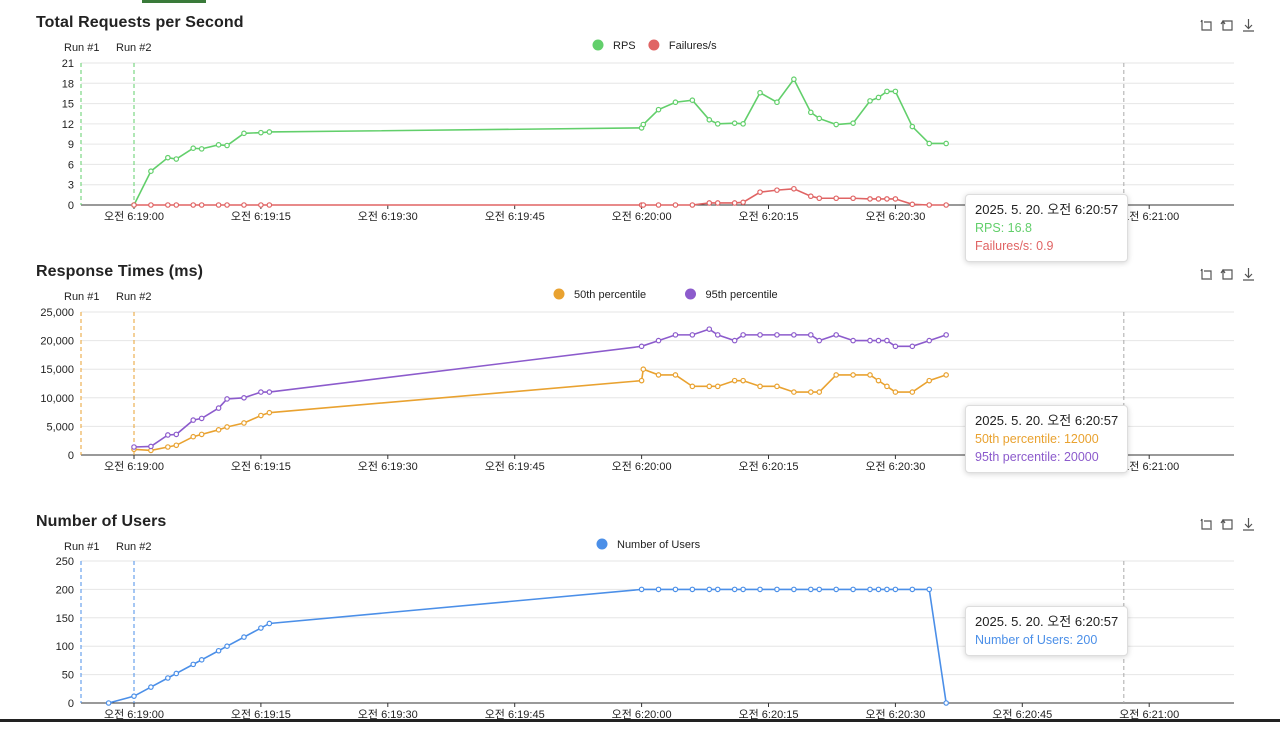 The image size is (1280, 753). I want to click on legend-label: RPS, so click(624, 46).